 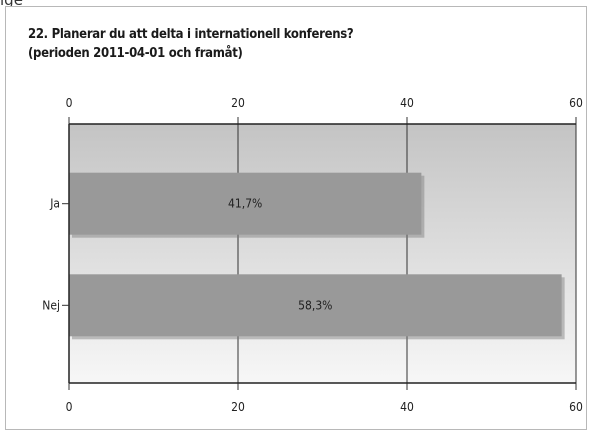 I want to click on bar-ja, so click(x=245, y=203).